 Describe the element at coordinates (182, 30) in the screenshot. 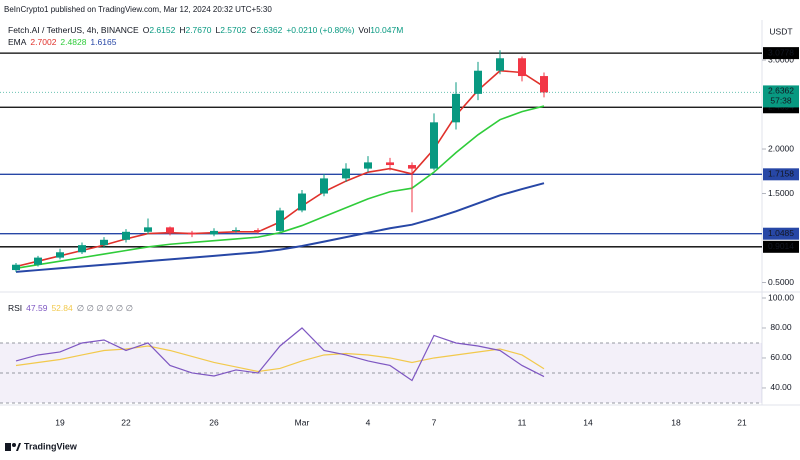

I see `legend-key: H` at that location.